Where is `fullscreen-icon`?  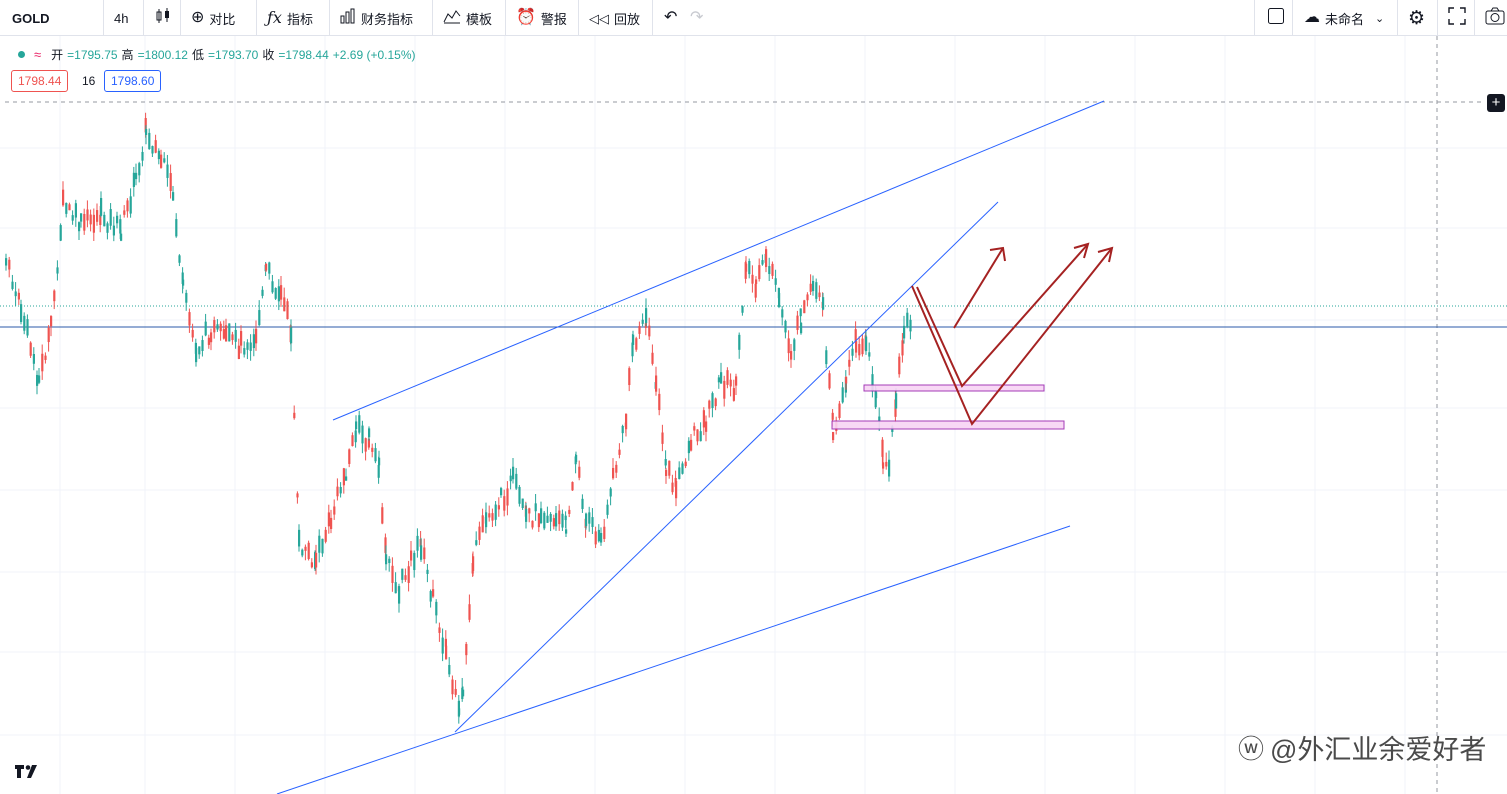
fullscreen-icon is located at coordinates (1457, 18).